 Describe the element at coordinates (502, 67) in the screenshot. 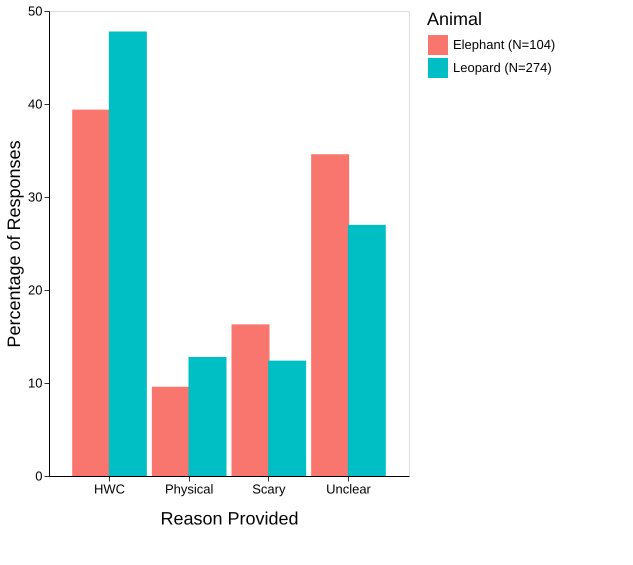

I see `legend-label: Leopard (N=274)` at that location.